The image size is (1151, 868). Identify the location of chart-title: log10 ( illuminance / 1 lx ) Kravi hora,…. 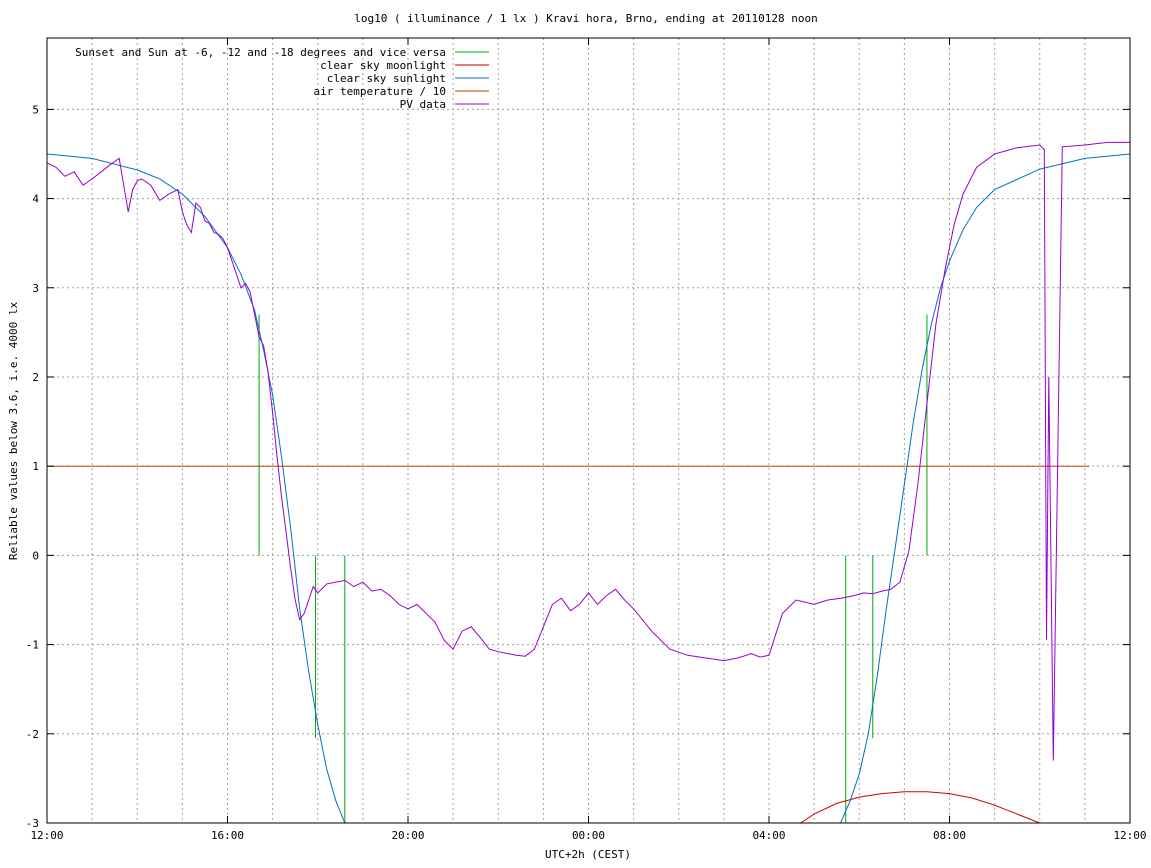
(586, 18).